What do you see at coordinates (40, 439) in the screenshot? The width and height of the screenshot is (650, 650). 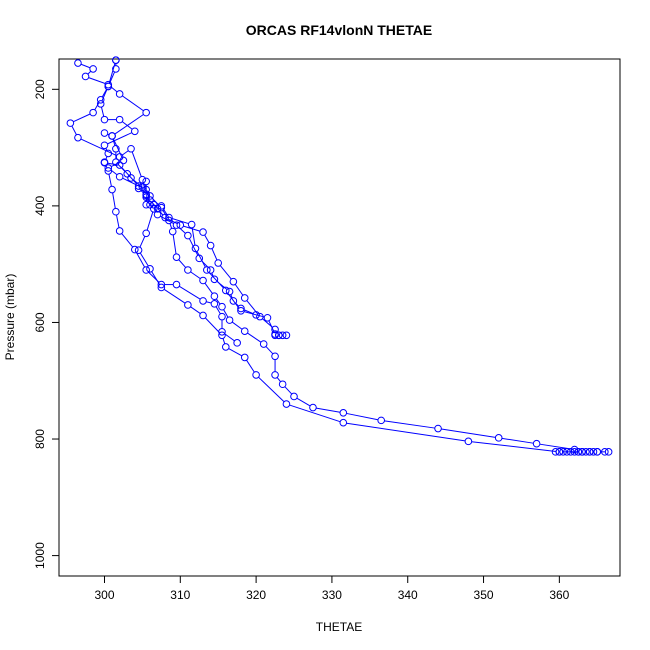 I see `y-tick-label: 800` at bounding box center [40, 439].